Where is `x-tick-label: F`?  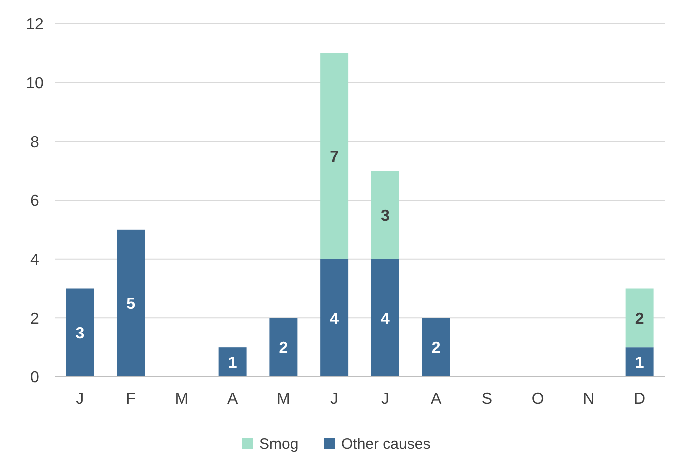 x-tick-label: F is located at coordinates (131, 399).